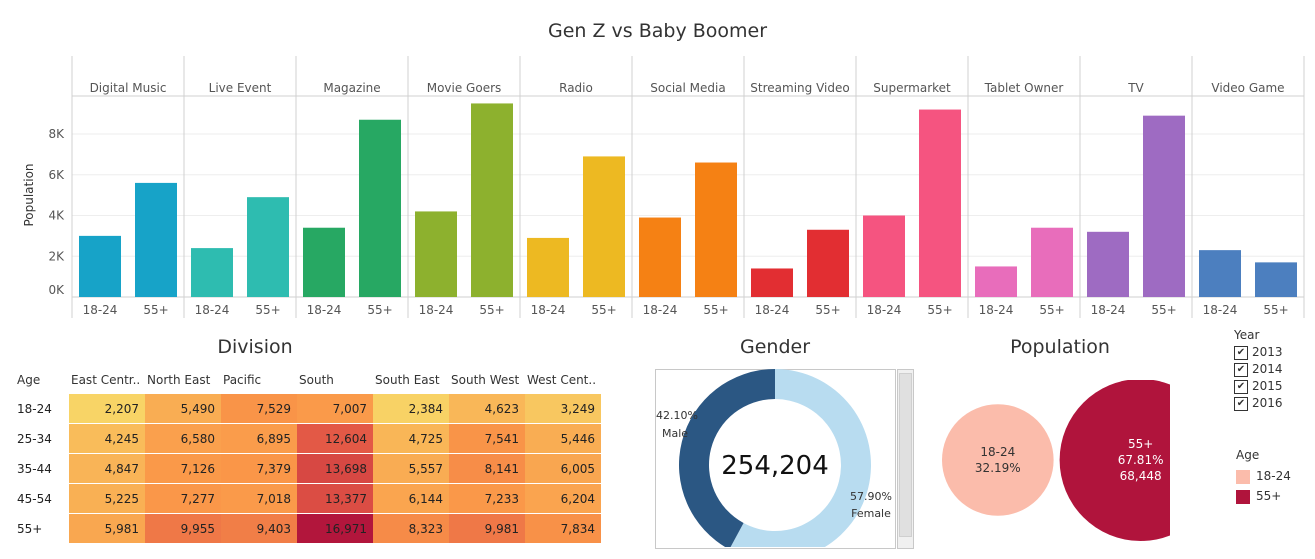 This screenshot has width=1315, height=559. What do you see at coordinates (1258, 403) in the screenshot?
I see `year-option: ✔ 2016` at bounding box center [1258, 403].